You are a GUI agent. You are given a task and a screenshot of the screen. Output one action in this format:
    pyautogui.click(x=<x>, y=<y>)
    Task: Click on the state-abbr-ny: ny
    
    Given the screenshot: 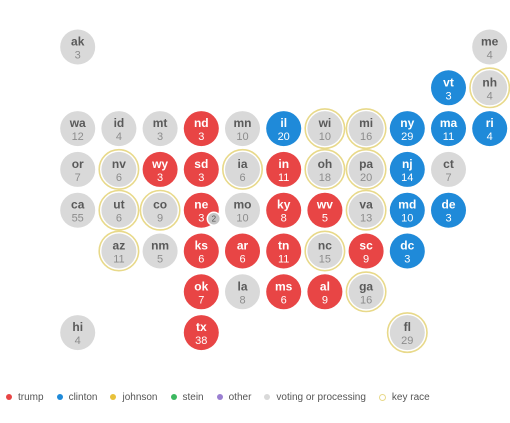 What is the action you would take?
    pyautogui.click(x=407, y=123)
    